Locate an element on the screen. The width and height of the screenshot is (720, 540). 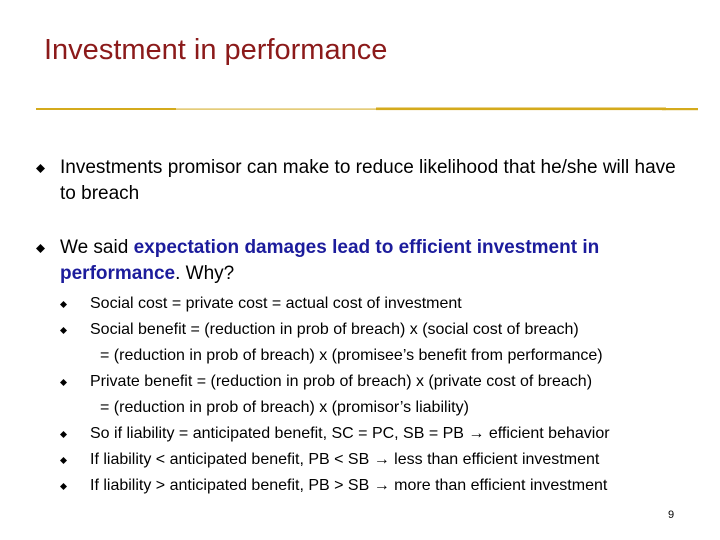
bullet-prefix: We said is located at coordinates (97, 247).